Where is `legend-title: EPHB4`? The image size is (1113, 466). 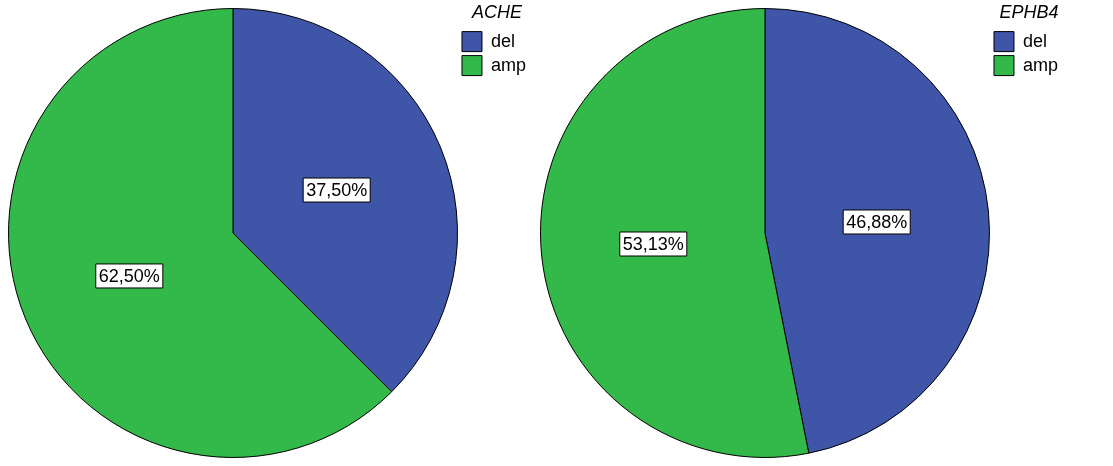 legend-title: EPHB4 is located at coordinates (1029, 12).